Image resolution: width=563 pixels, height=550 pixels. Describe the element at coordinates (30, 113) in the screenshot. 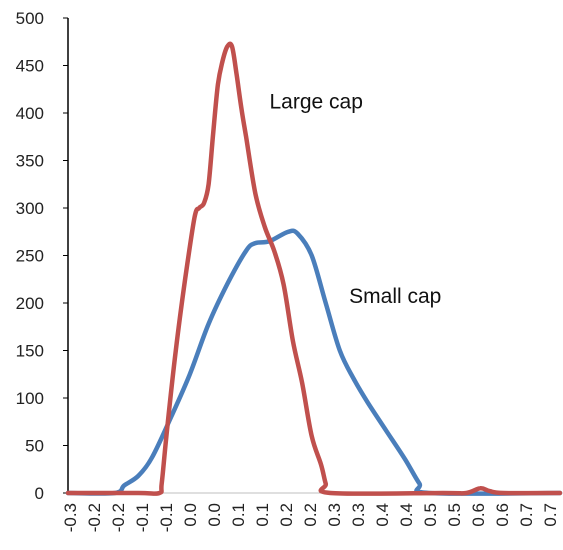

I see `y-tick-label: 400` at that location.